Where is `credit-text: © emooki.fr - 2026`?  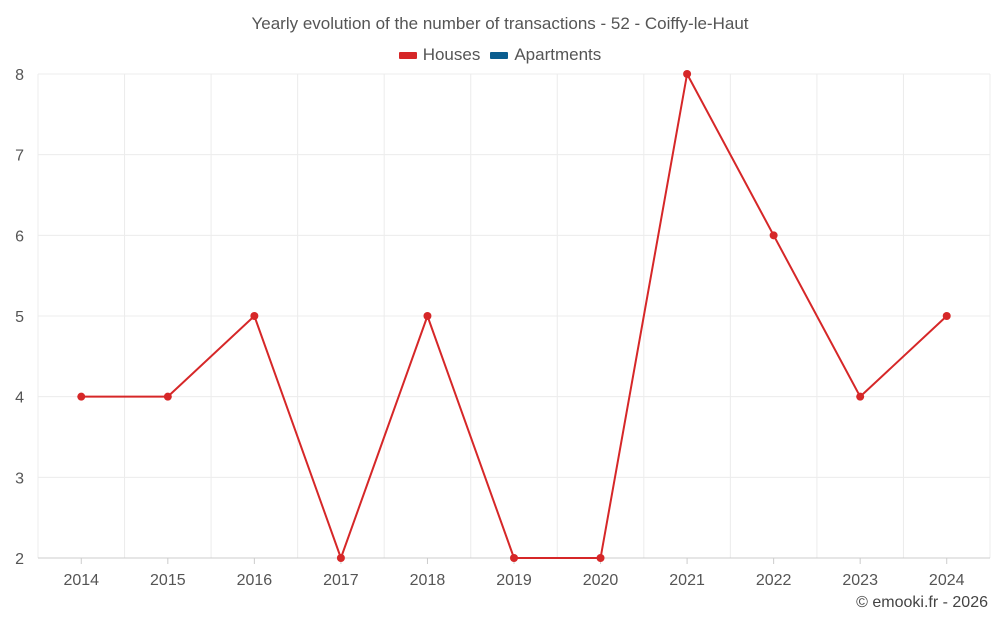
credit-text: © emooki.fr - 2026 is located at coordinates (922, 602).